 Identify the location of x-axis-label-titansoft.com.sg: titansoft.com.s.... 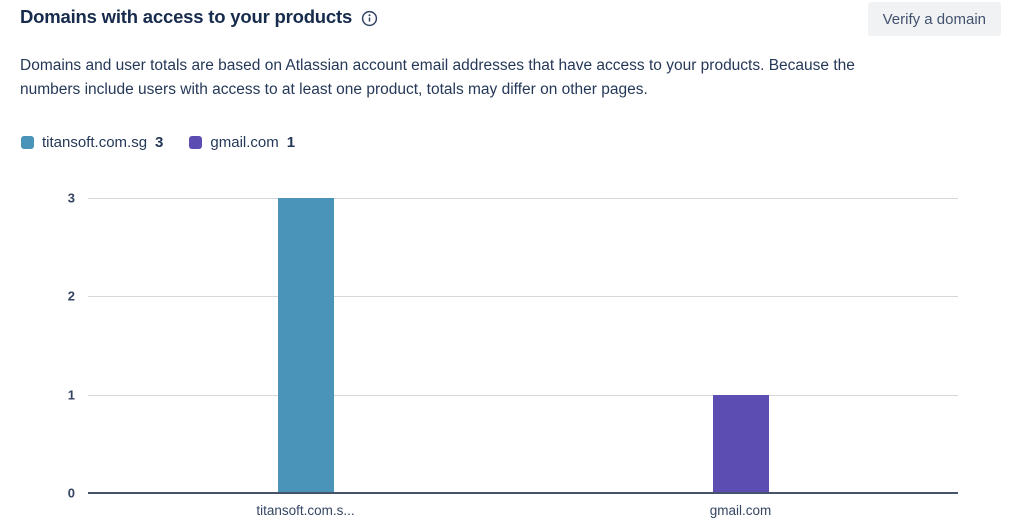
(305, 510).